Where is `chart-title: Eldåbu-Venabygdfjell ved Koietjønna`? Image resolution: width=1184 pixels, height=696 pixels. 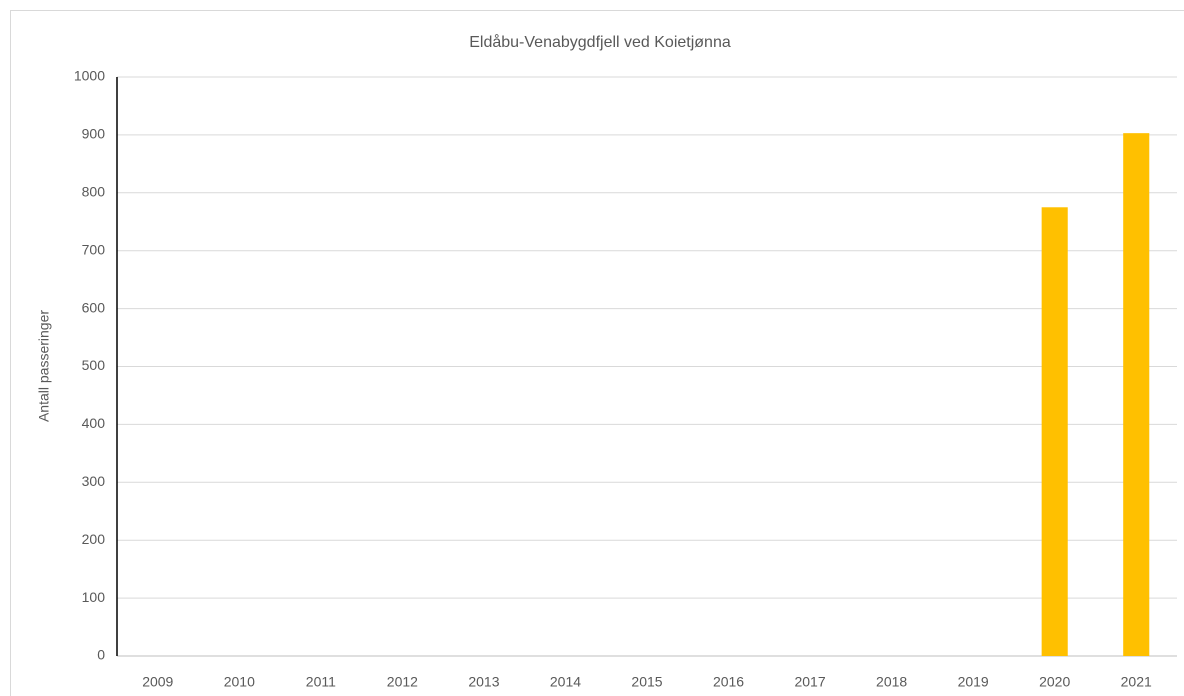 chart-title: Eldåbu-Venabygdfjell ved Koietjønna is located at coordinates (600, 42).